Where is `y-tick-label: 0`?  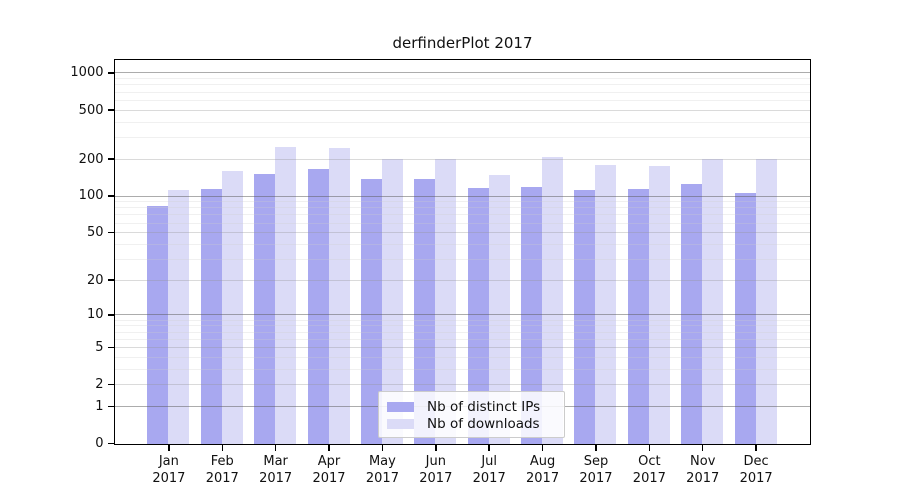 y-tick-label: 0 is located at coordinates (99, 443).